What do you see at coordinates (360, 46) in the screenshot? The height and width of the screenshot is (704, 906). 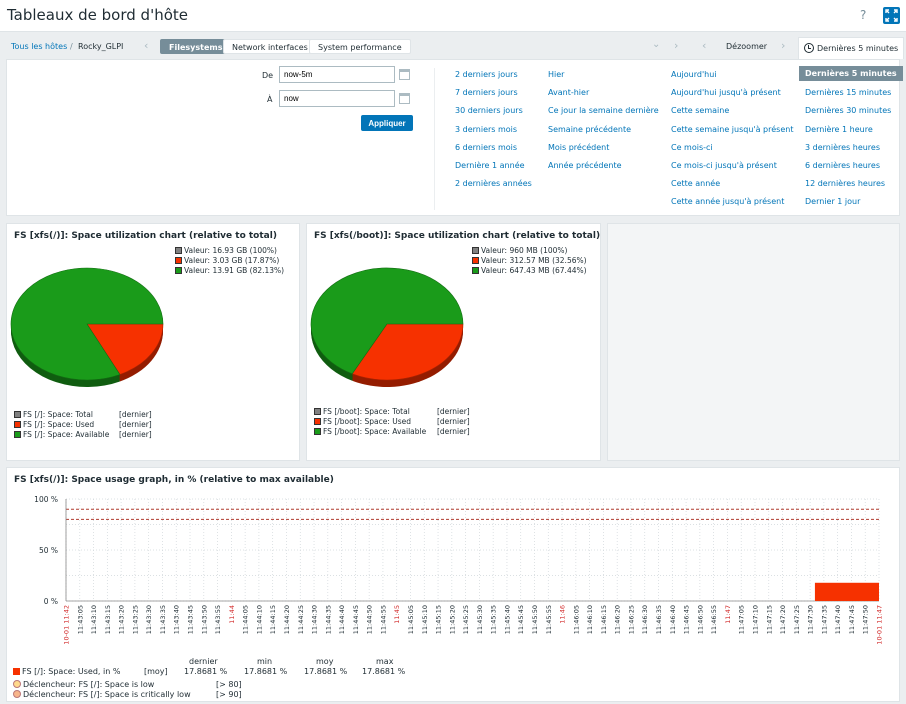 I see `tab-system-performance: System performance` at bounding box center [360, 46].